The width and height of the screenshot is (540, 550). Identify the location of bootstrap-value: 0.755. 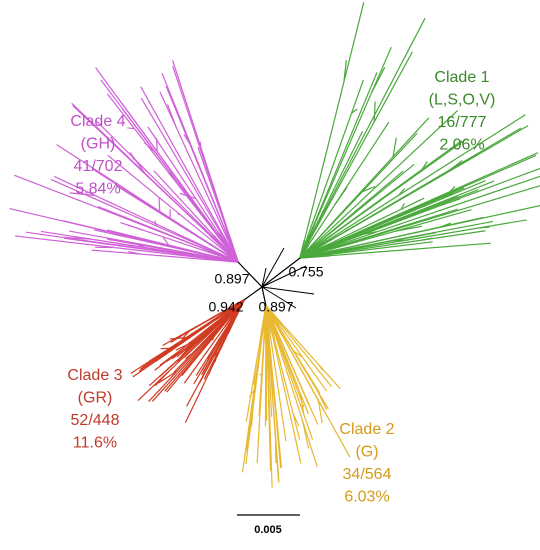
(305, 272).